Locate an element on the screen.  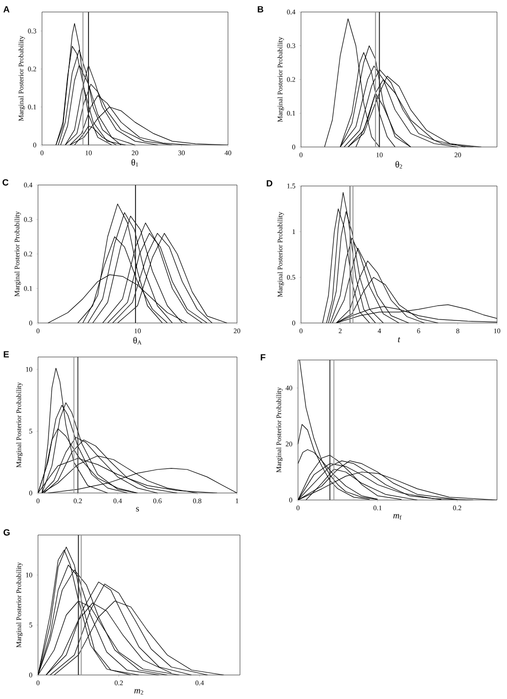
x-axis-title: m$_{2}$ is located at coordinates (139, 691).